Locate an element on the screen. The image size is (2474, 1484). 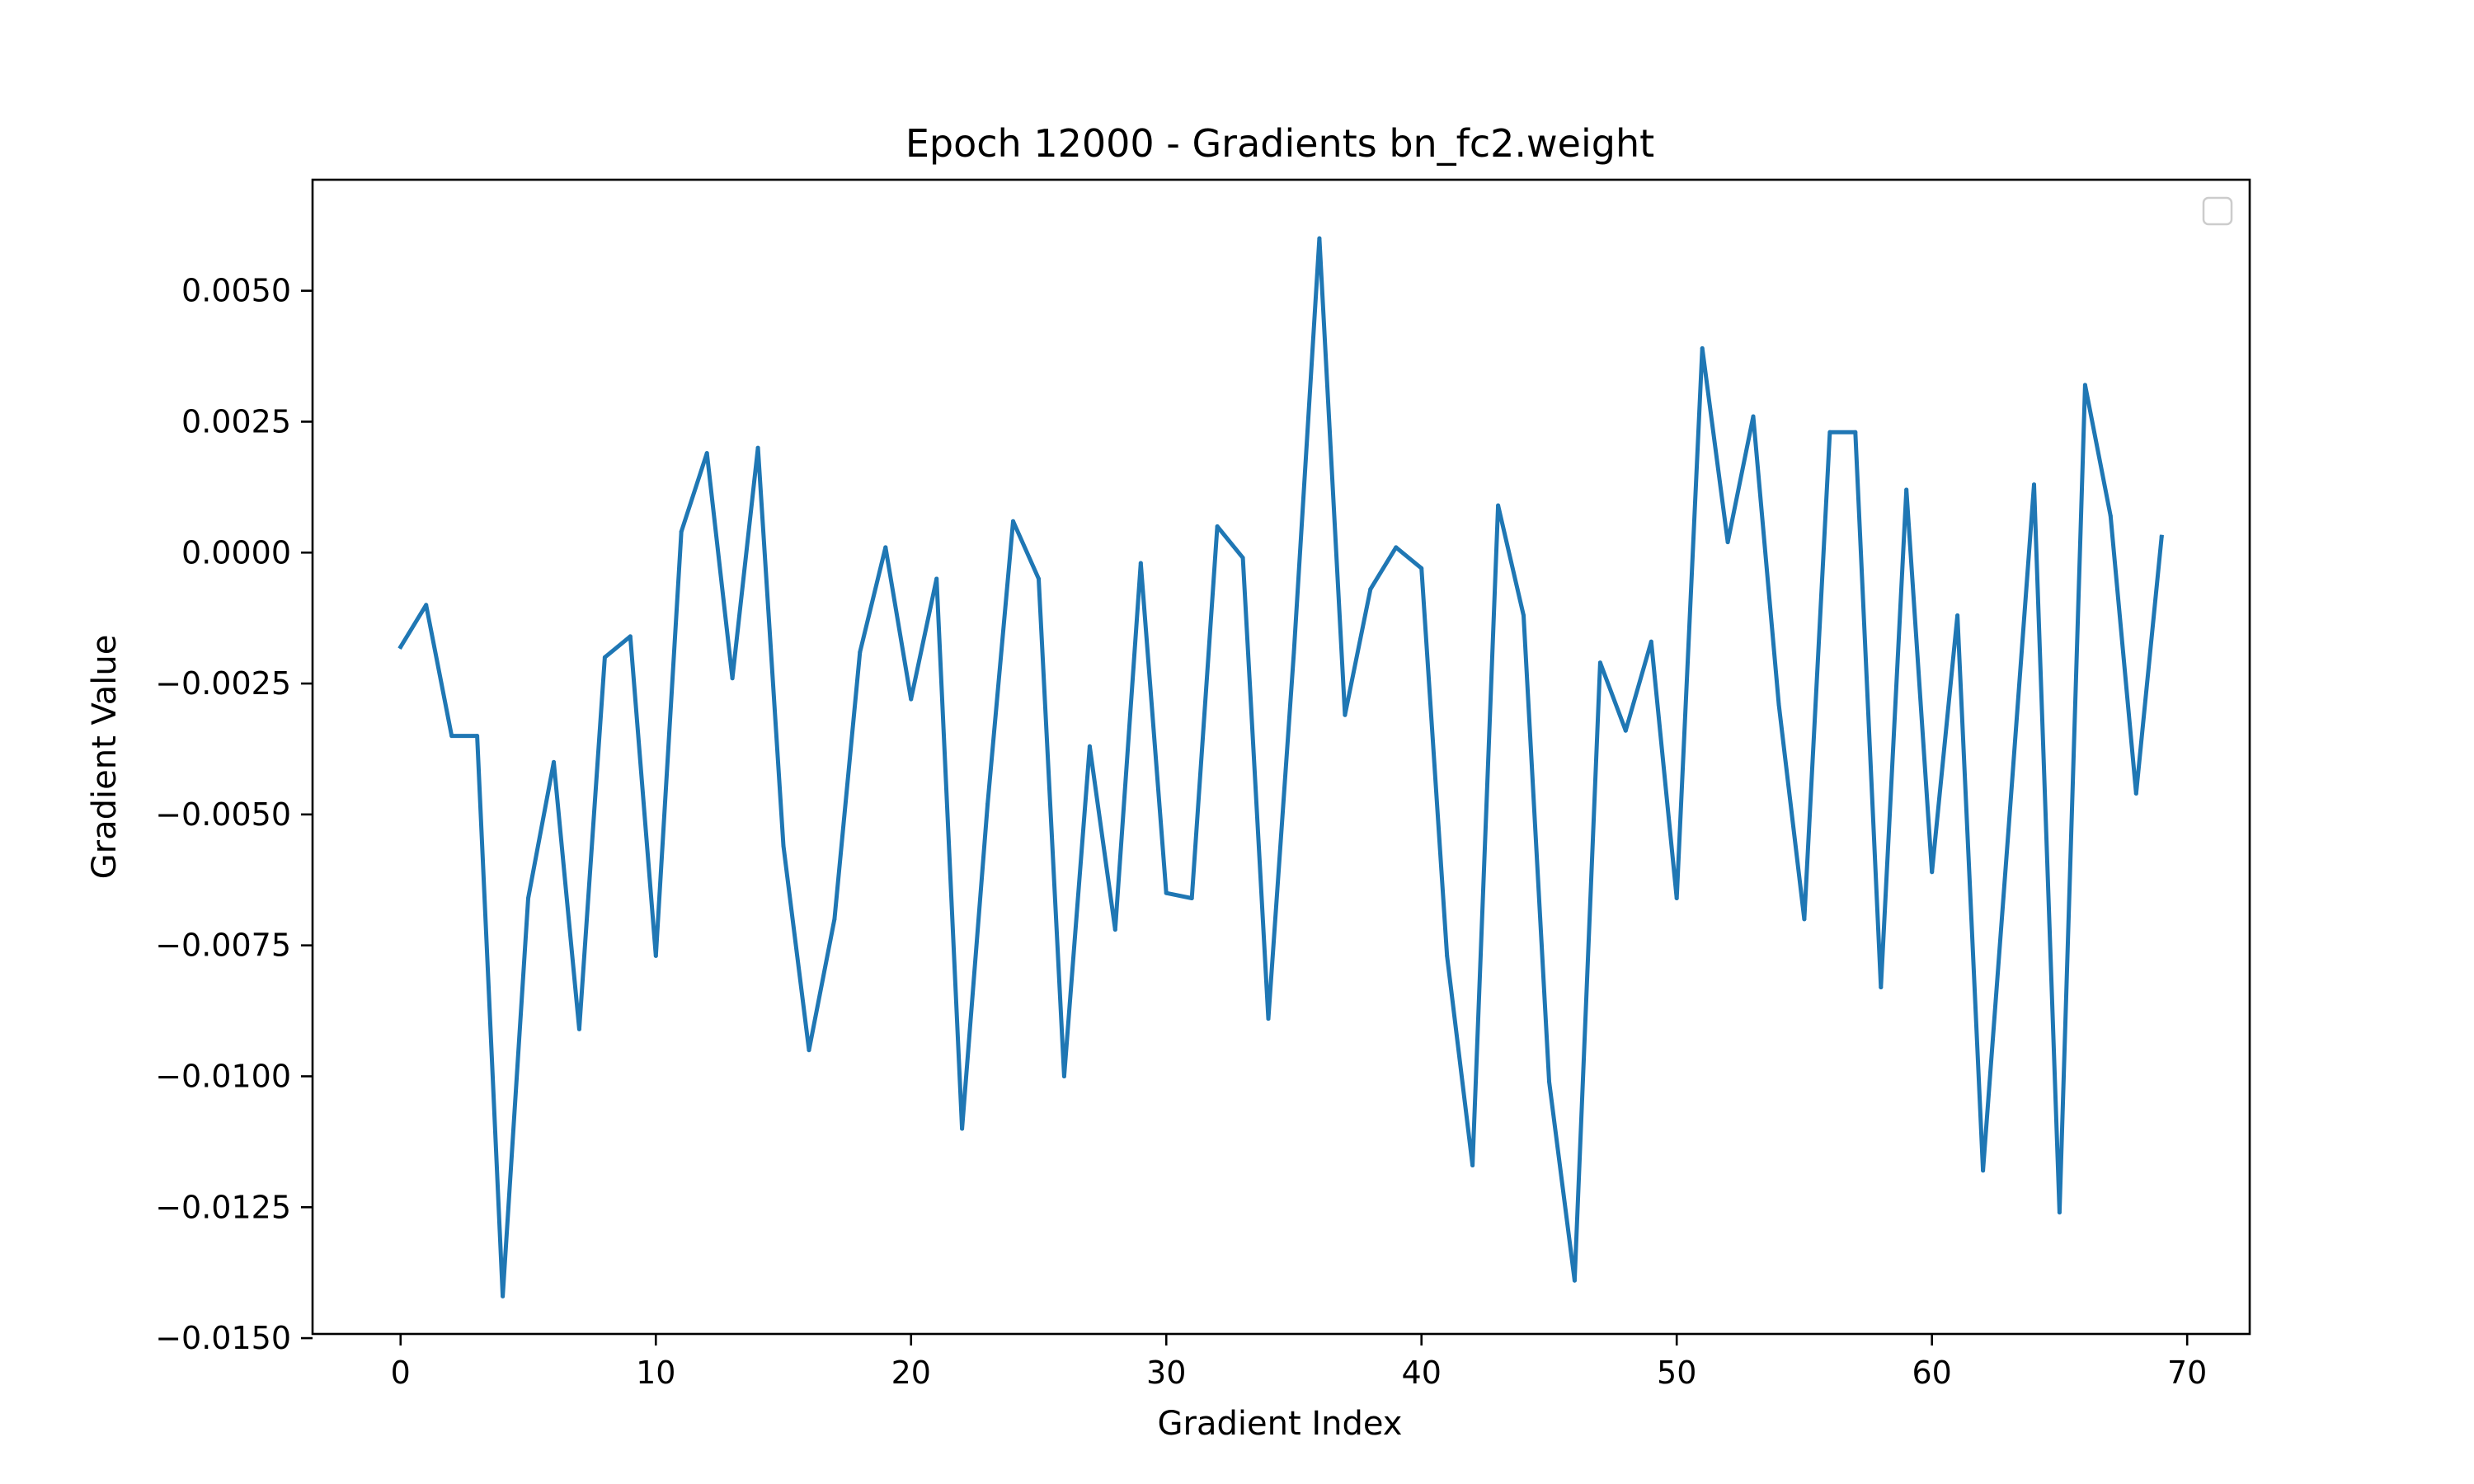
x-tick-label: 70 is located at coordinates (2187, 1373).